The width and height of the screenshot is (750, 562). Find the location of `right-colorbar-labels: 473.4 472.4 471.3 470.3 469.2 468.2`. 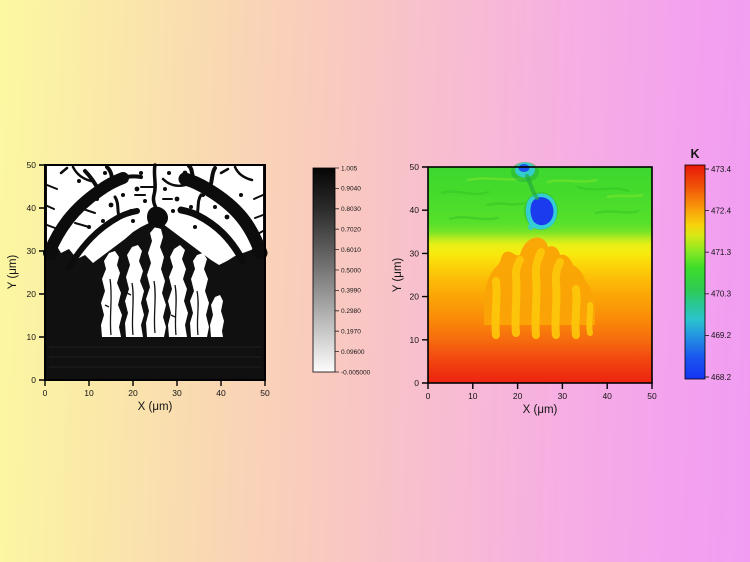

right-colorbar-labels: 473.4 472.4 471.3 470.3 469.2 468.2 is located at coordinates (721, 273).